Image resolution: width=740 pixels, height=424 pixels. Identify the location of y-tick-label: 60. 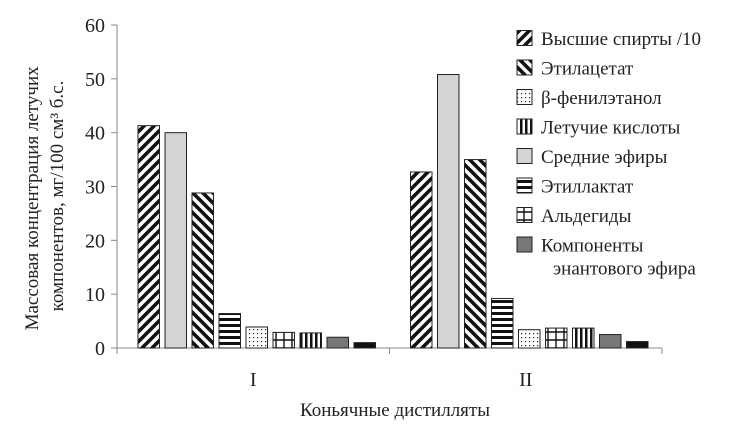
(95, 26).